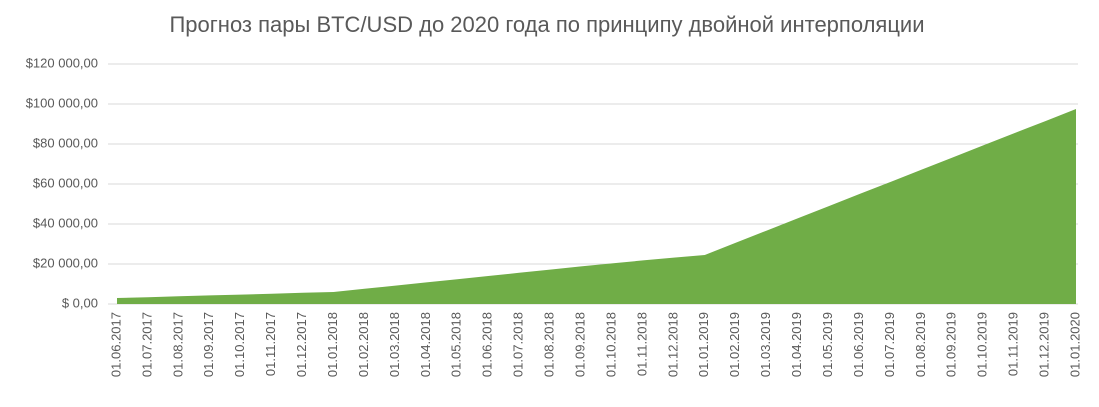 This screenshot has height=407, width=1099. I want to click on y-tick-label: $20 000,00, so click(65, 262).